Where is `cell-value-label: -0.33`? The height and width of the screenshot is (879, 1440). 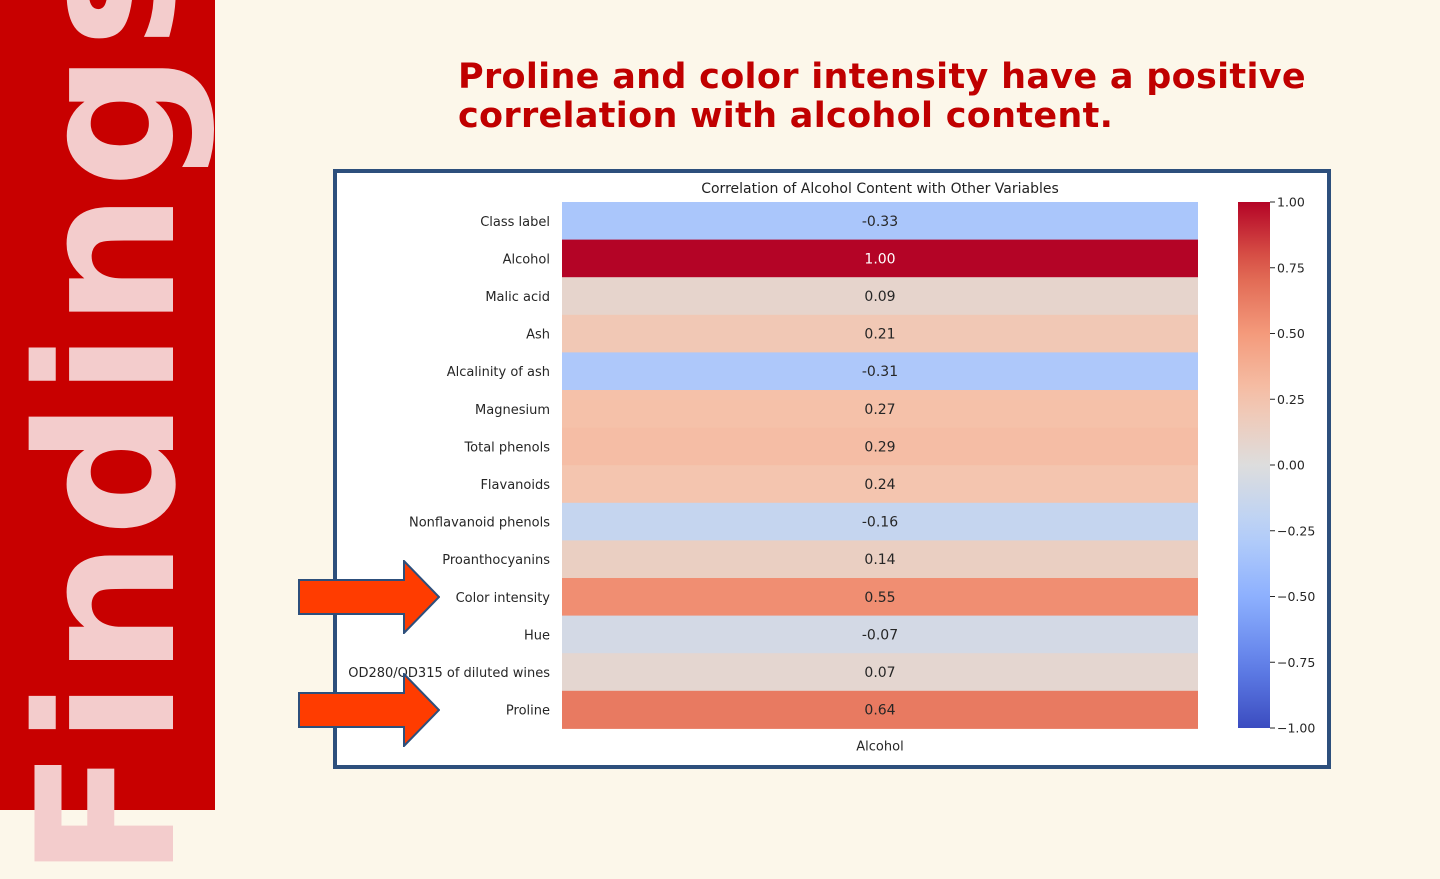 cell-value-label: -0.33 is located at coordinates (880, 222).